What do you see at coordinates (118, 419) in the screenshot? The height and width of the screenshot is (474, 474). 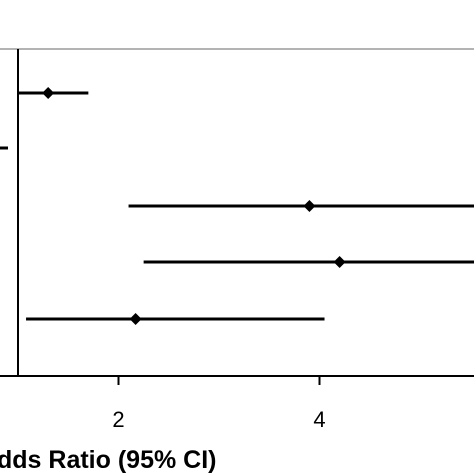 I see `x-tick-label: 2` at bounding box center [118, 419].